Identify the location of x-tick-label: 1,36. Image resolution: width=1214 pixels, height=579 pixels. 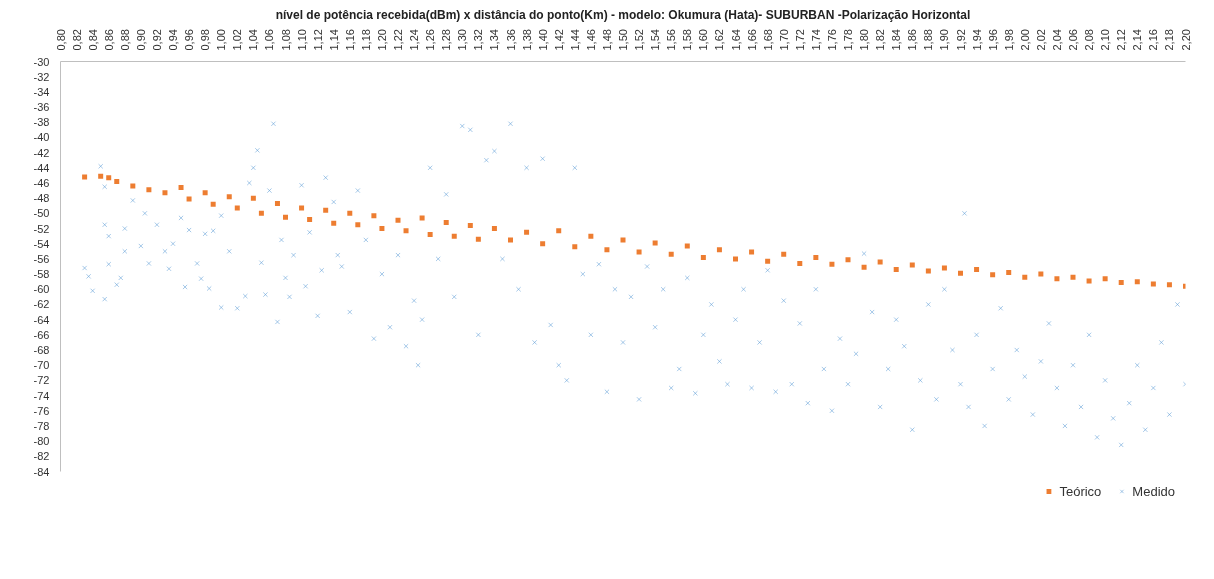
(510, 40).